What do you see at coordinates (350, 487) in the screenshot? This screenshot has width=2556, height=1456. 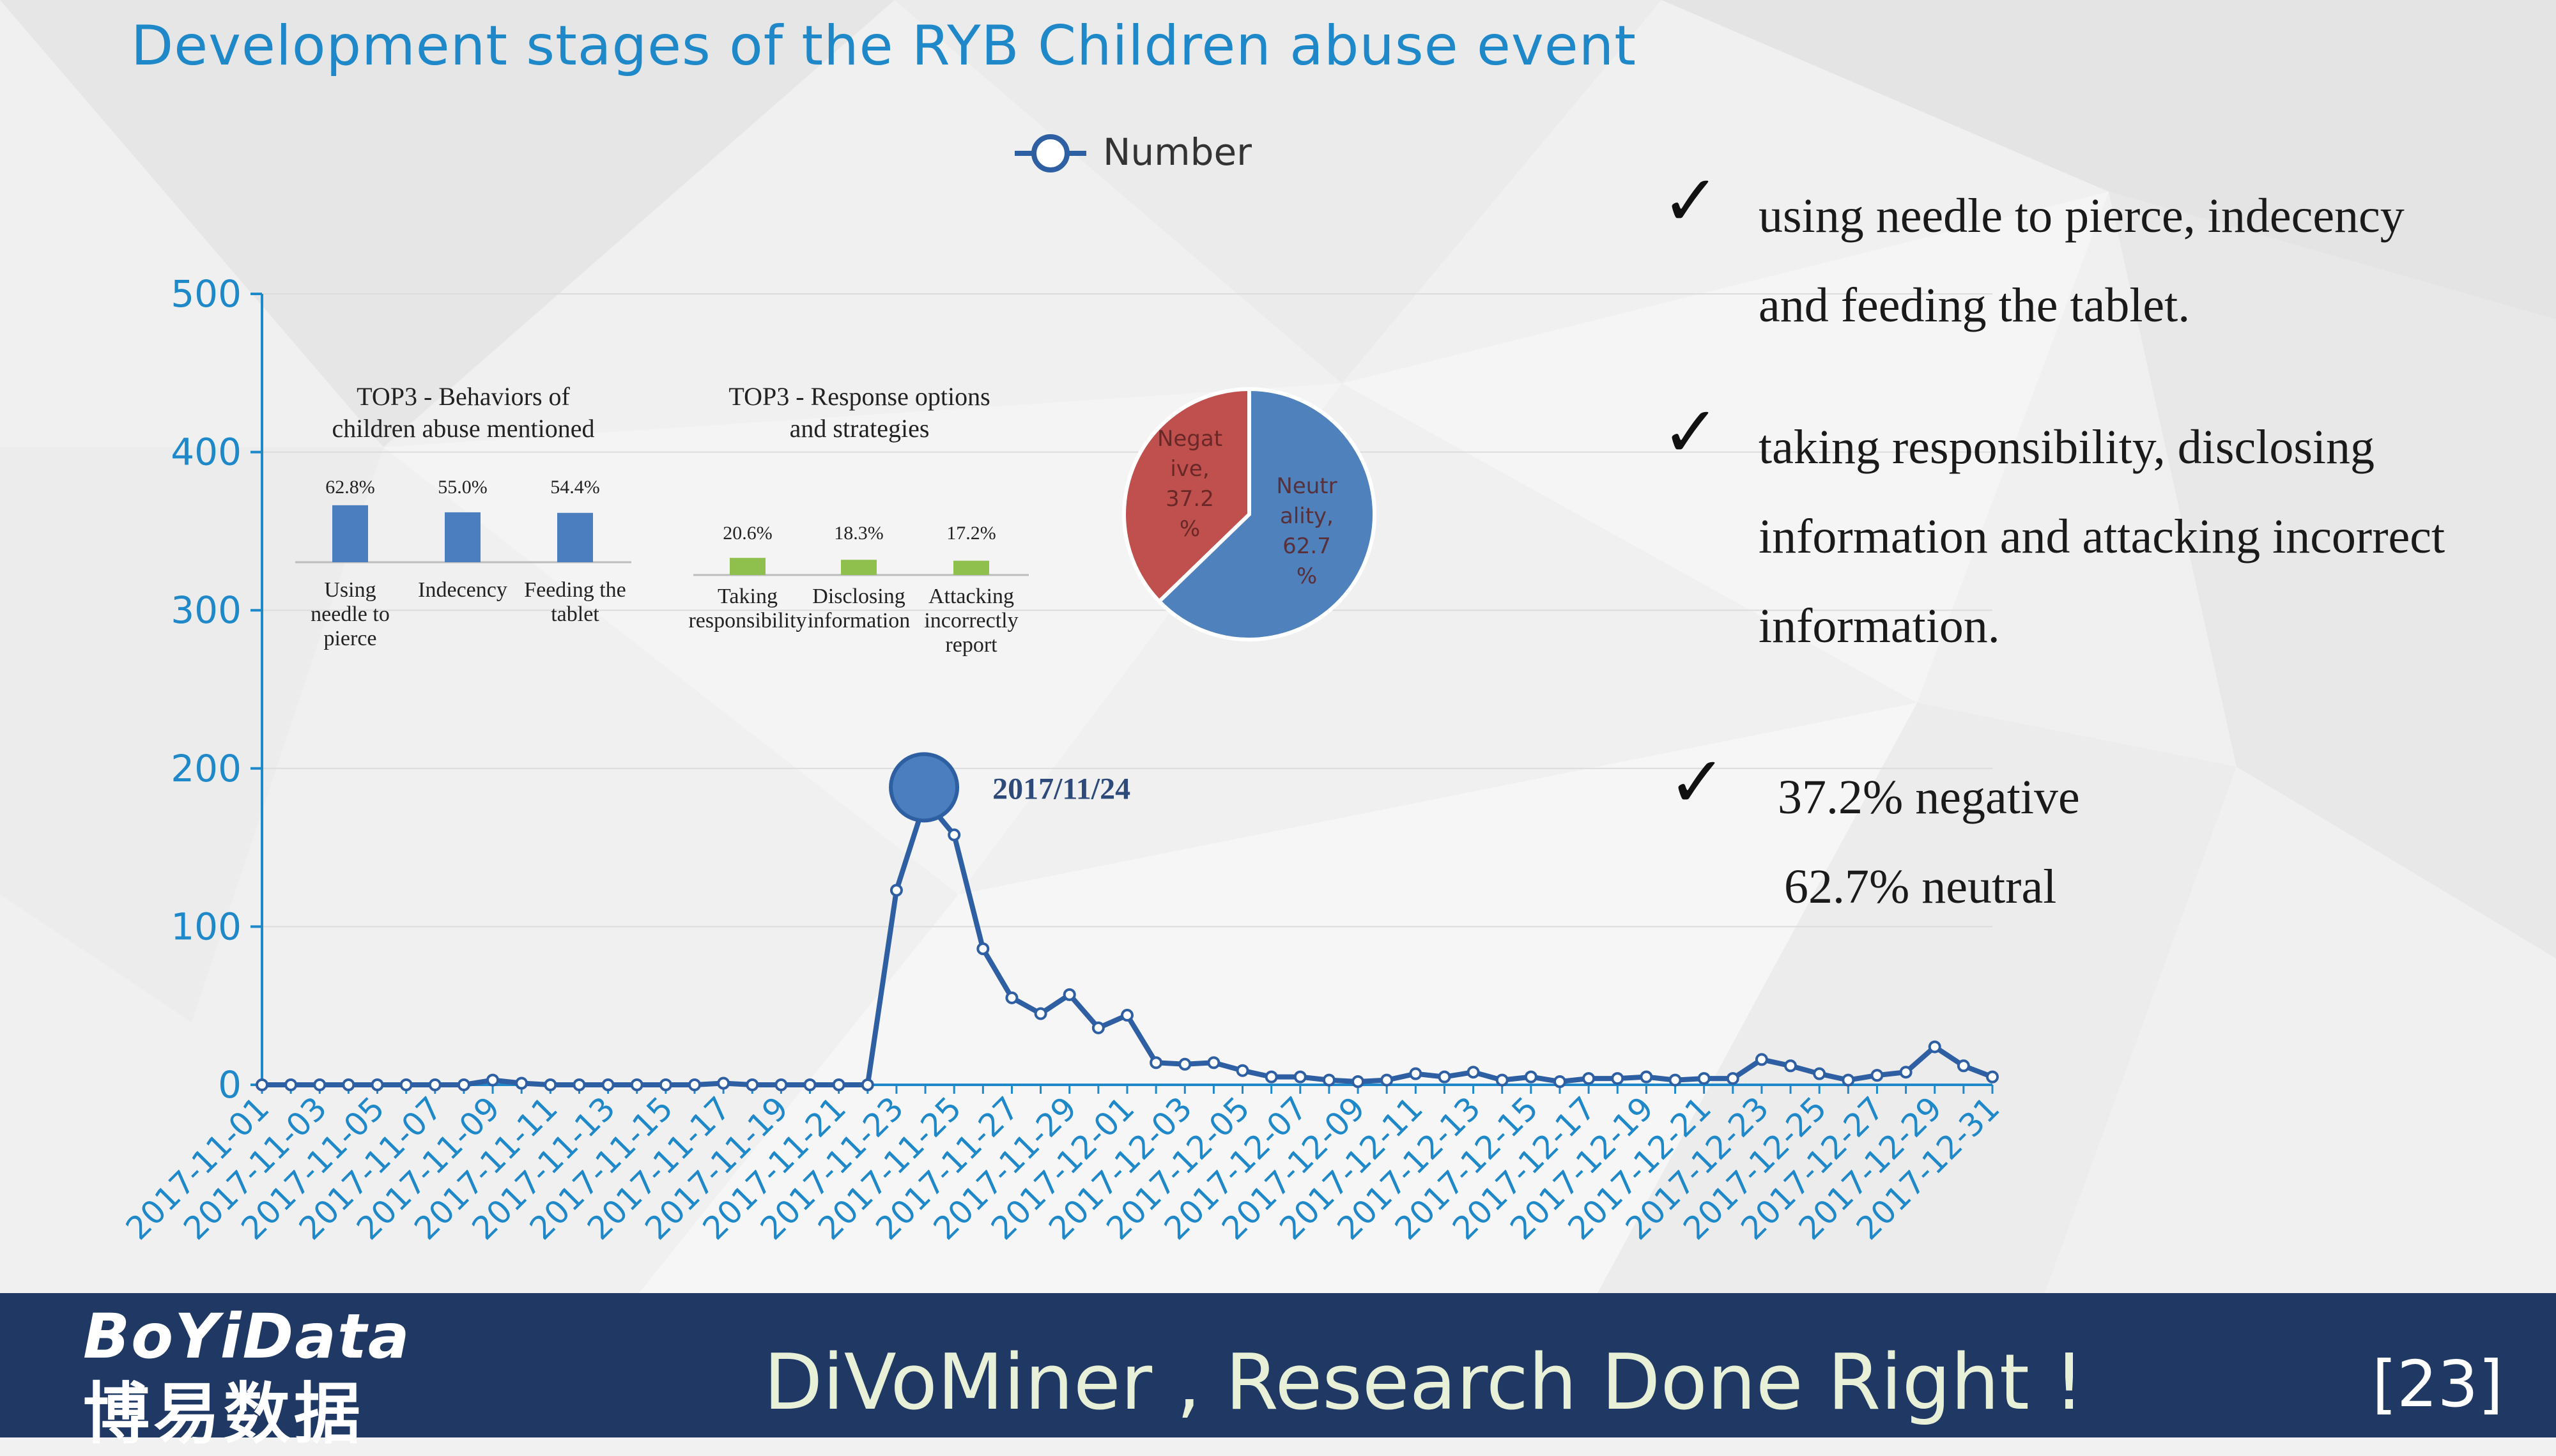 I see `bar-value-label: 62.8%` at bounding box center [350, 487].